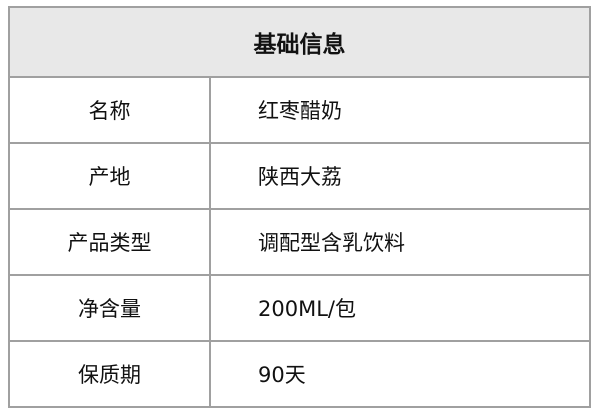 The height and width of the screenshot is (419, 600). I want to click on row-label: 名称, so click(109, 110).